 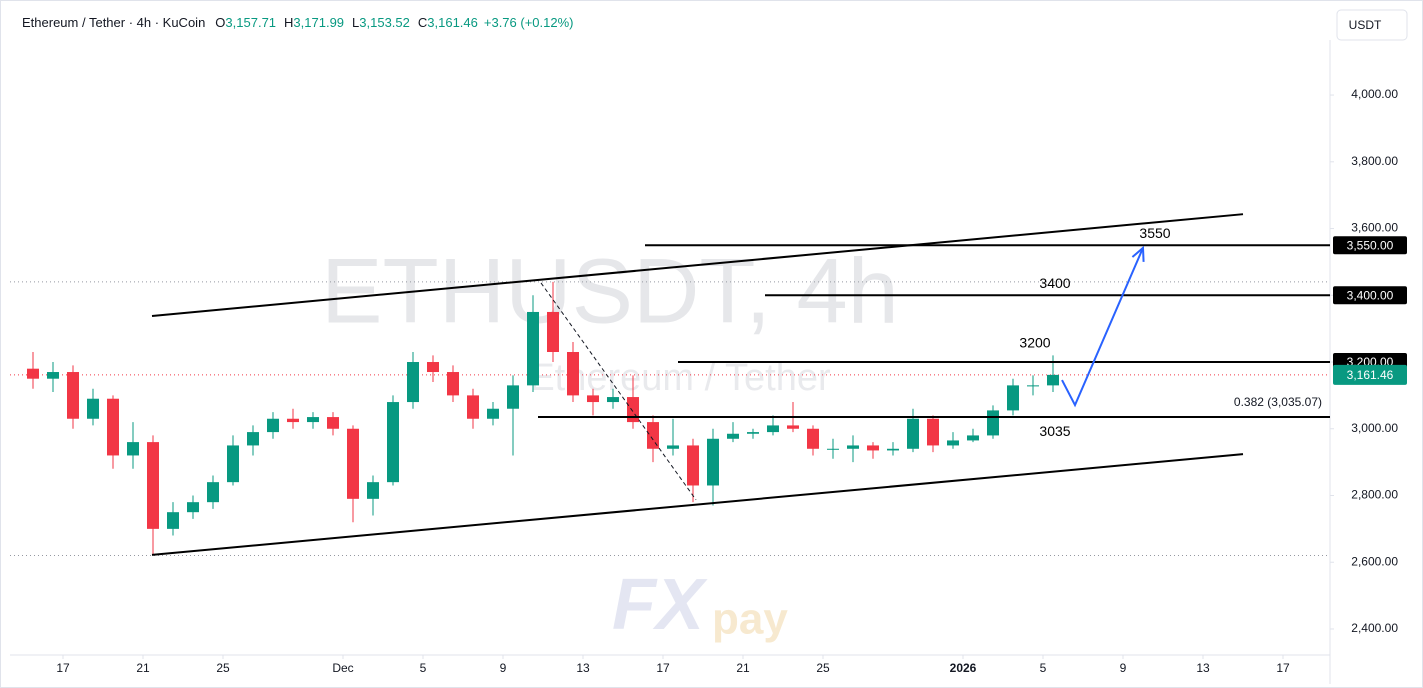 I want to click on field-key: C, so click(x=422, y=22).